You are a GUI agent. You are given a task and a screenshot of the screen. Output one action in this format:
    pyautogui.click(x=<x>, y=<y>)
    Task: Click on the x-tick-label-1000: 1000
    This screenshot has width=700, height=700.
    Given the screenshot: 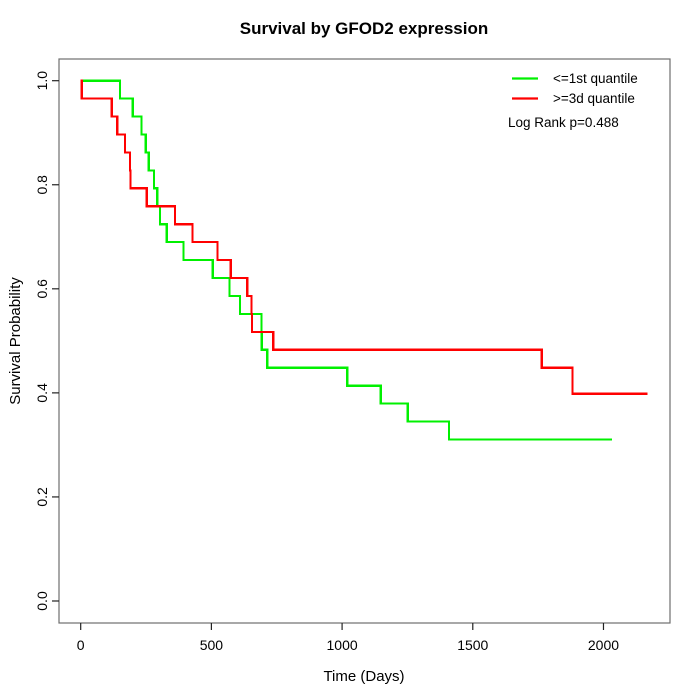 What is the action you would take?
    pyautogui.click(x=342, y=645)
    